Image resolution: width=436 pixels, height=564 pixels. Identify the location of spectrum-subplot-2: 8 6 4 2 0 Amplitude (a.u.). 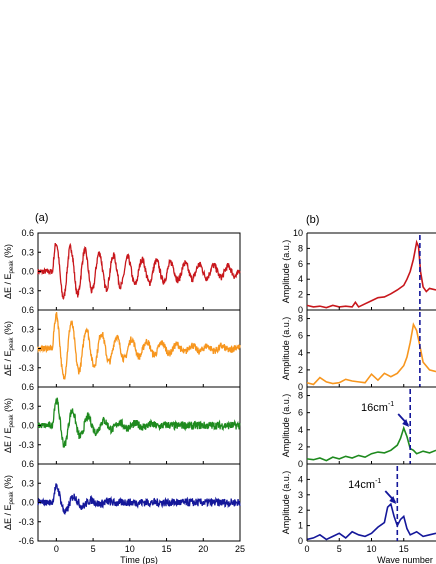
(358, 350).